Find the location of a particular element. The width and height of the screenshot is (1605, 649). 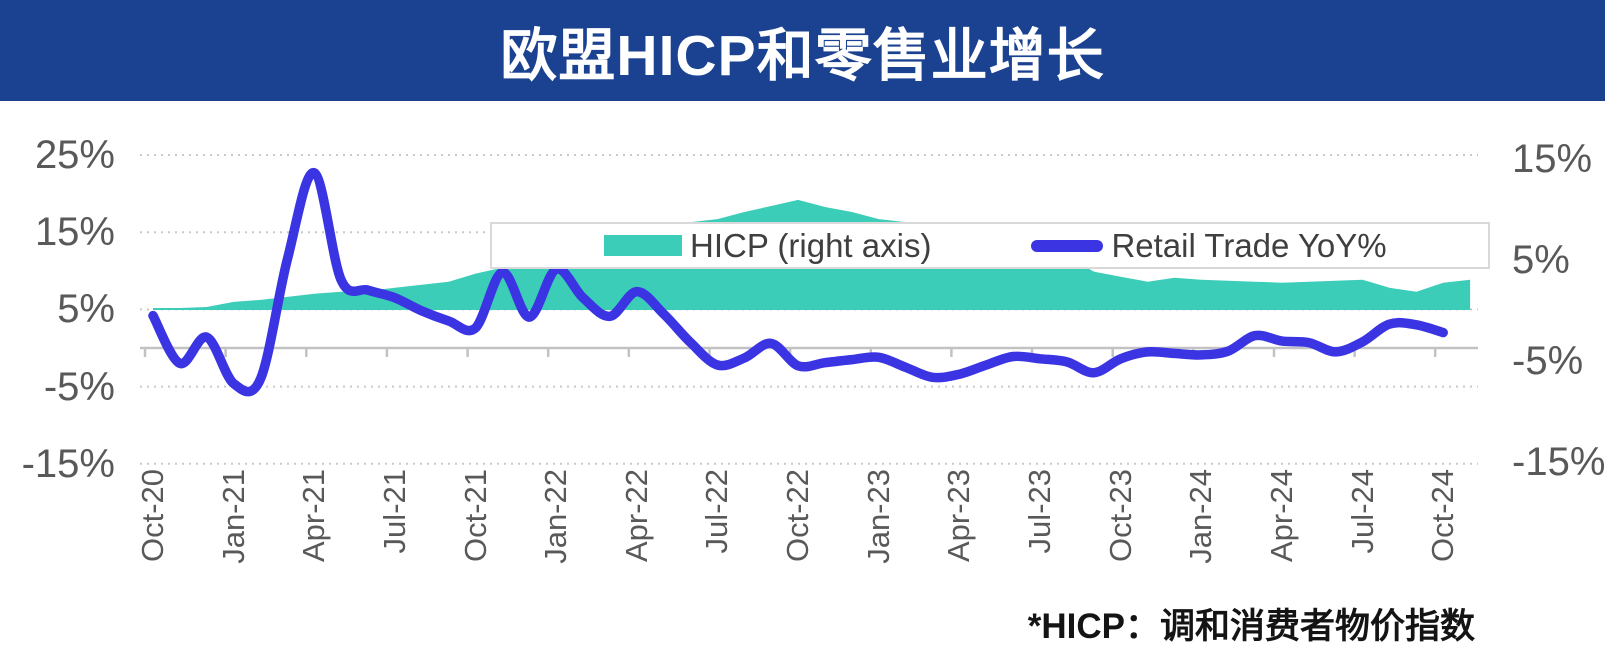

y-axis-label-left: 15% is located at coordinates (74, 232).